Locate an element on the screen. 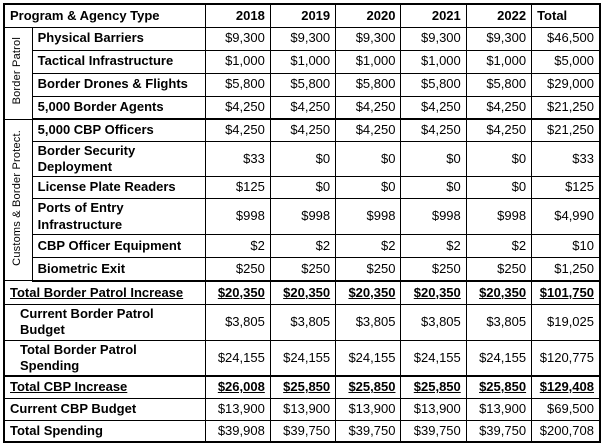  summary-label: Total Border Patrol Spending is located at coordinates (104, 358).